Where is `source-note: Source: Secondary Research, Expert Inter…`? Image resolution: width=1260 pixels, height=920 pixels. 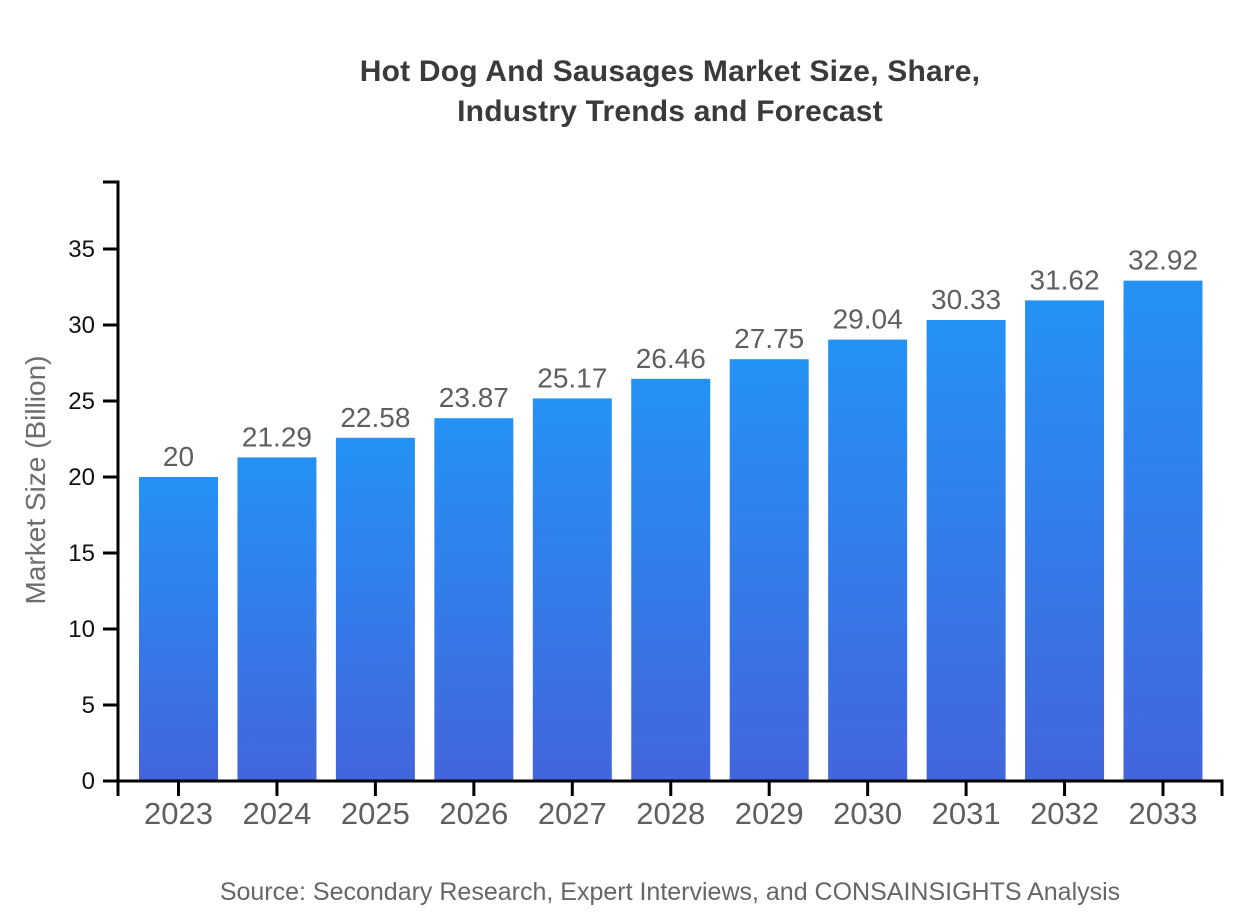 source-note: Source: Secondary Research, Expert Inter… is located at coordinates (670, 892).